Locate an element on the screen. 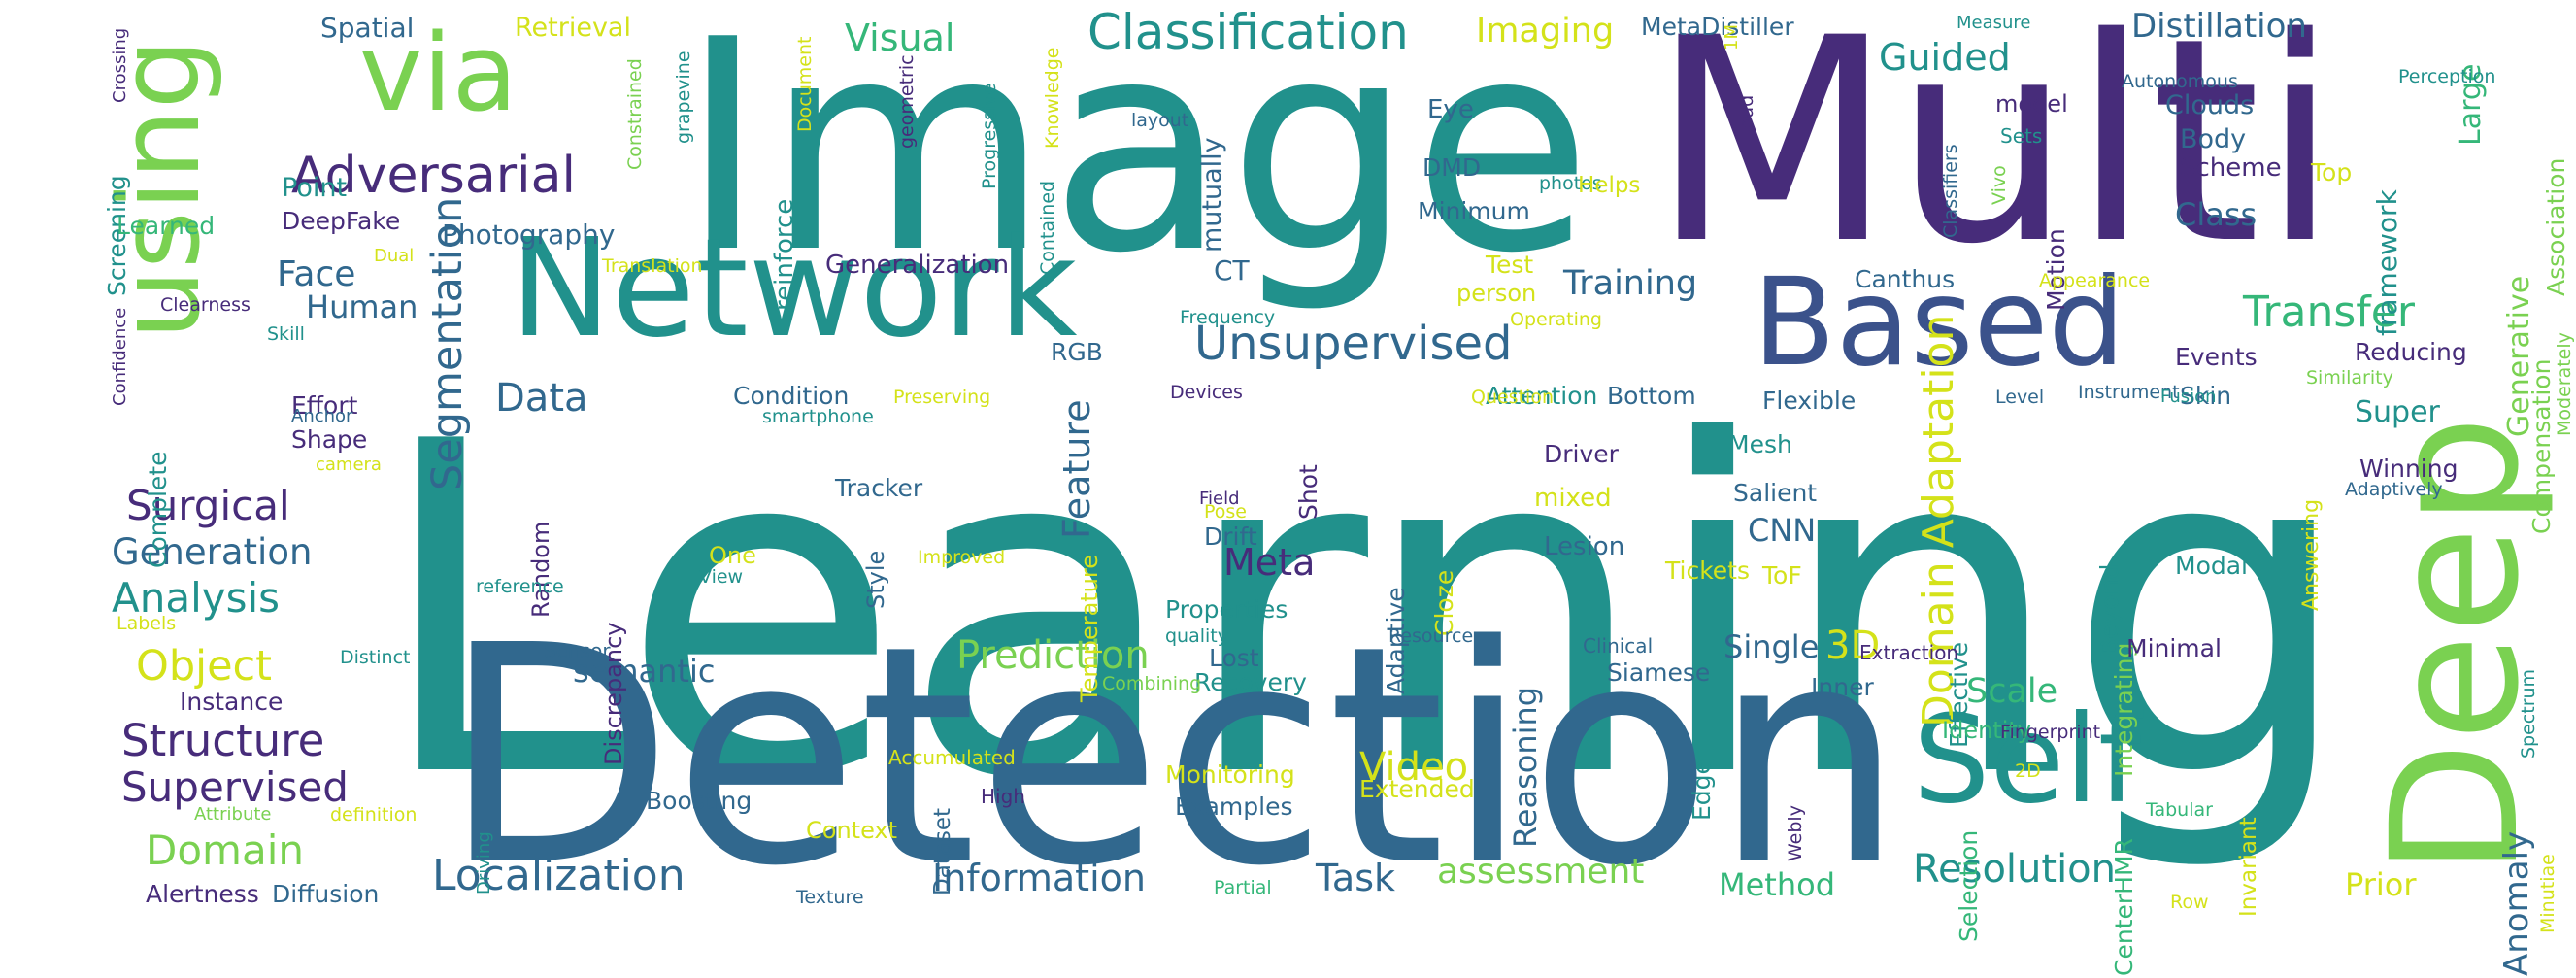 This screenshot has height=978, width=2576. word-camera: camera is located at coordinates (349, 465).